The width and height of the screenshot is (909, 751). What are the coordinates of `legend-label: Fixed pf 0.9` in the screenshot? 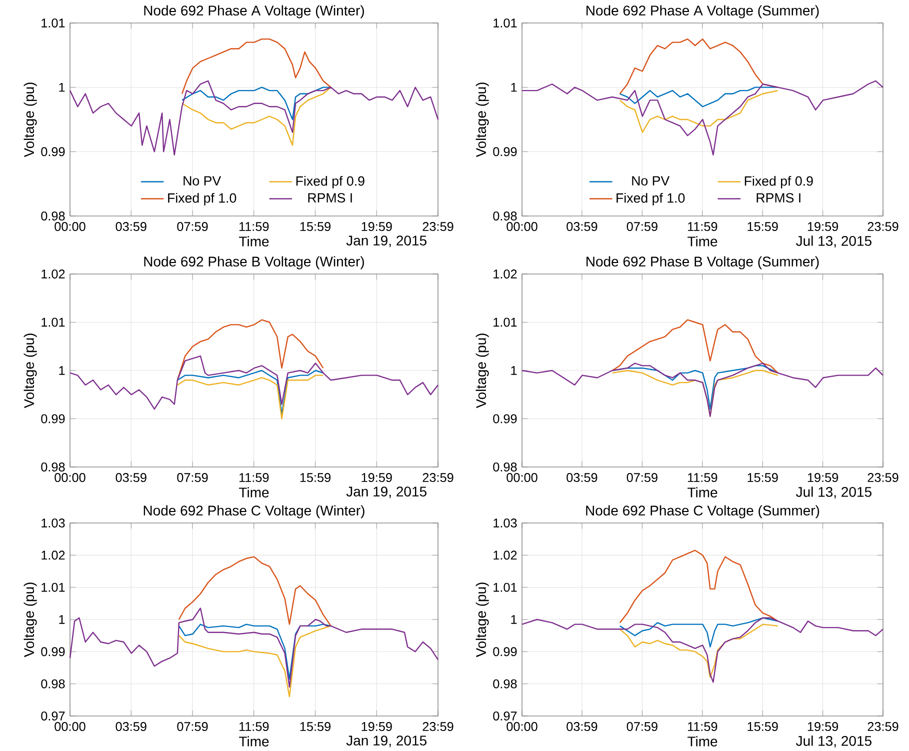 It's located at (330, 182).